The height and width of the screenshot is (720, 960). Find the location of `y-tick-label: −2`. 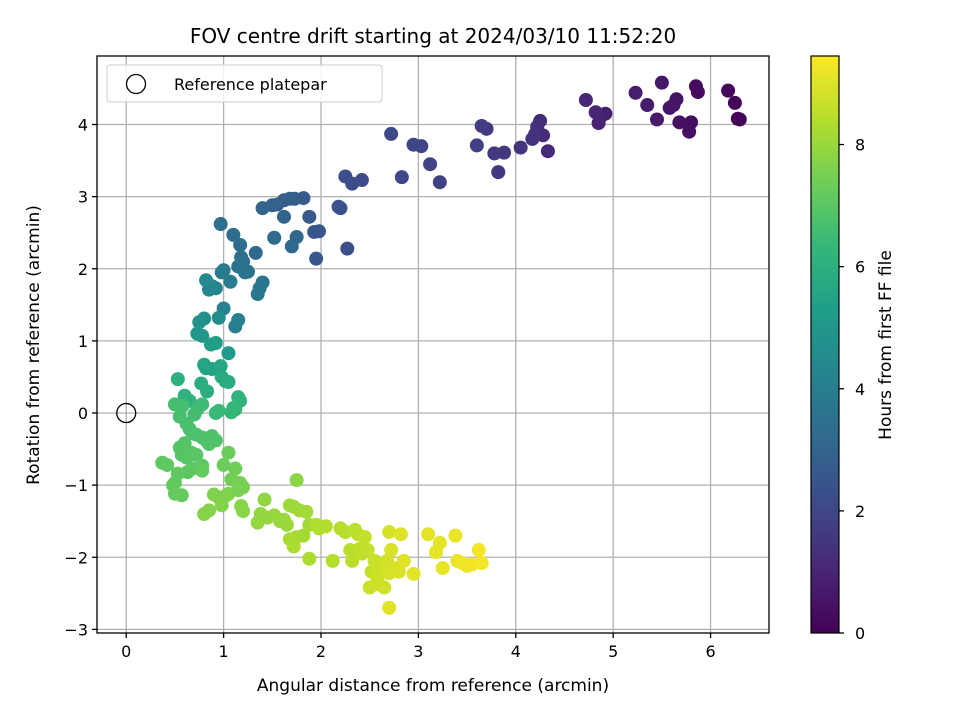

y-tick-label: −2 is located at coordinates (76, 557).